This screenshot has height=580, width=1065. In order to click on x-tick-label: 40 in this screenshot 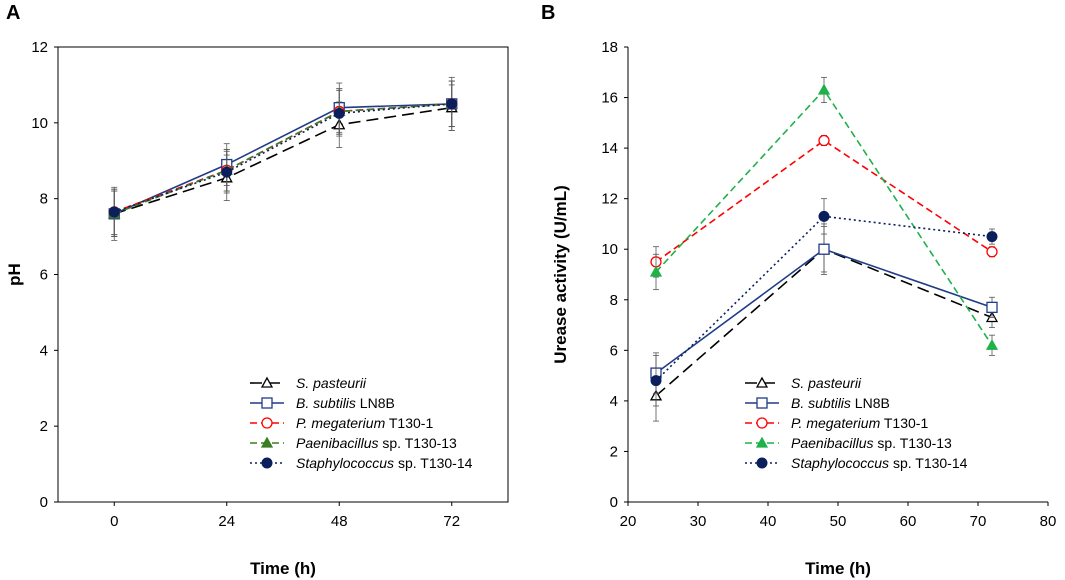, I will do `click(768, 521)`.